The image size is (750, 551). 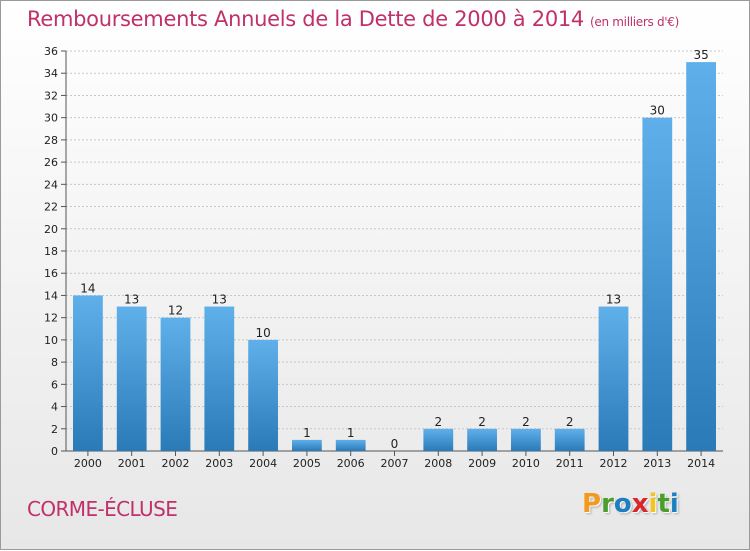 I want to click on bar-value-label: 35, so click(x=700, y=55).